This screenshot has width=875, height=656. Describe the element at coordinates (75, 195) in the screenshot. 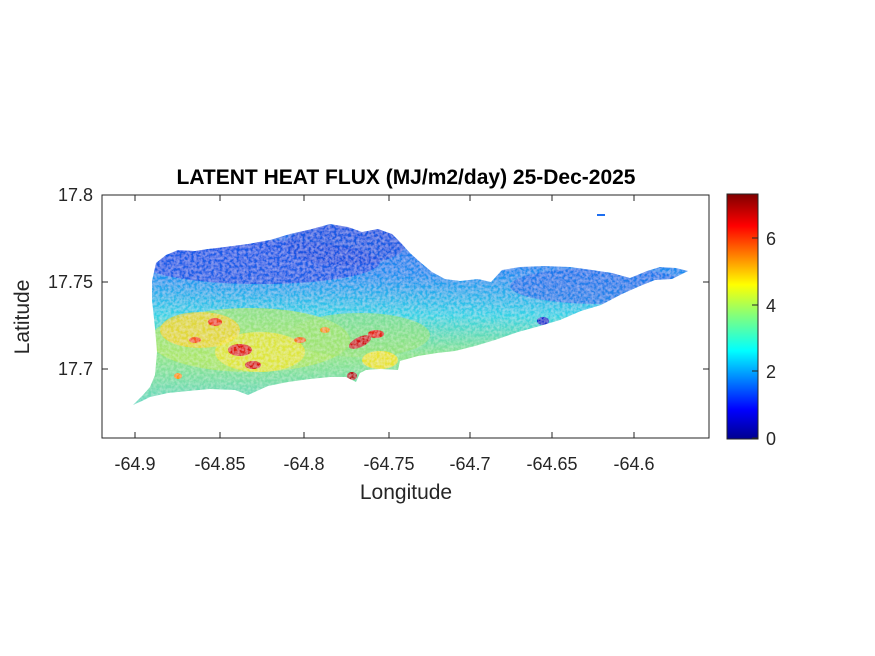

I see `y-tick-label: 17.8` at that location.